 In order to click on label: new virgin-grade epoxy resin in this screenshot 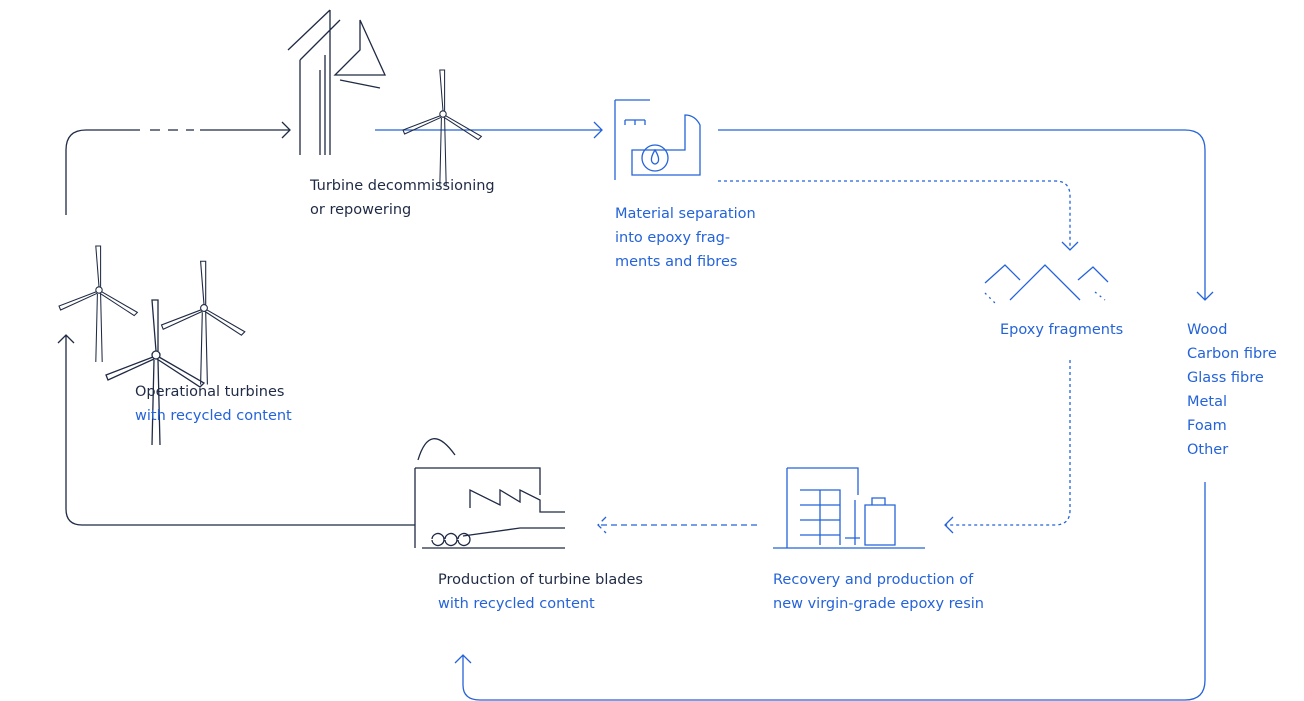, I will do `click(878, 604)`.